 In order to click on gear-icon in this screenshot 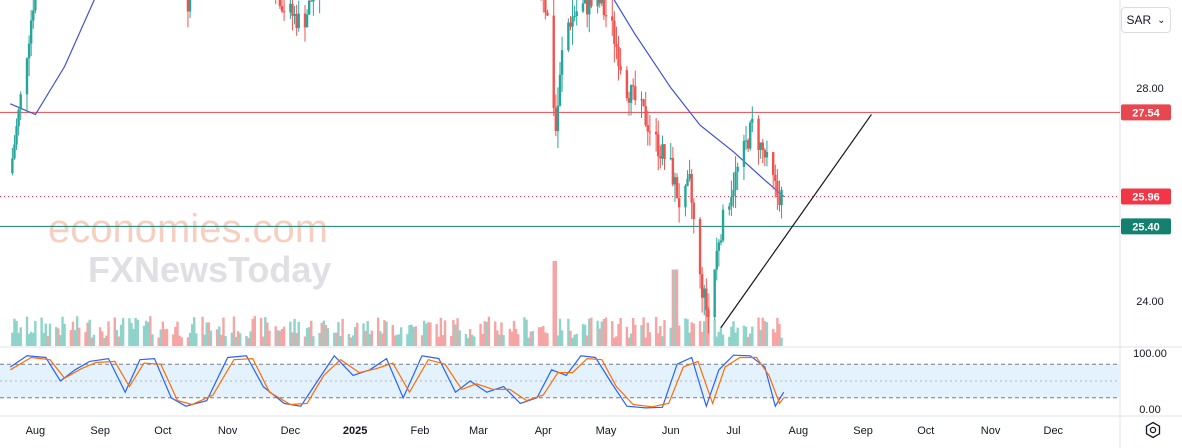, I will do `click(1153, 430)`.